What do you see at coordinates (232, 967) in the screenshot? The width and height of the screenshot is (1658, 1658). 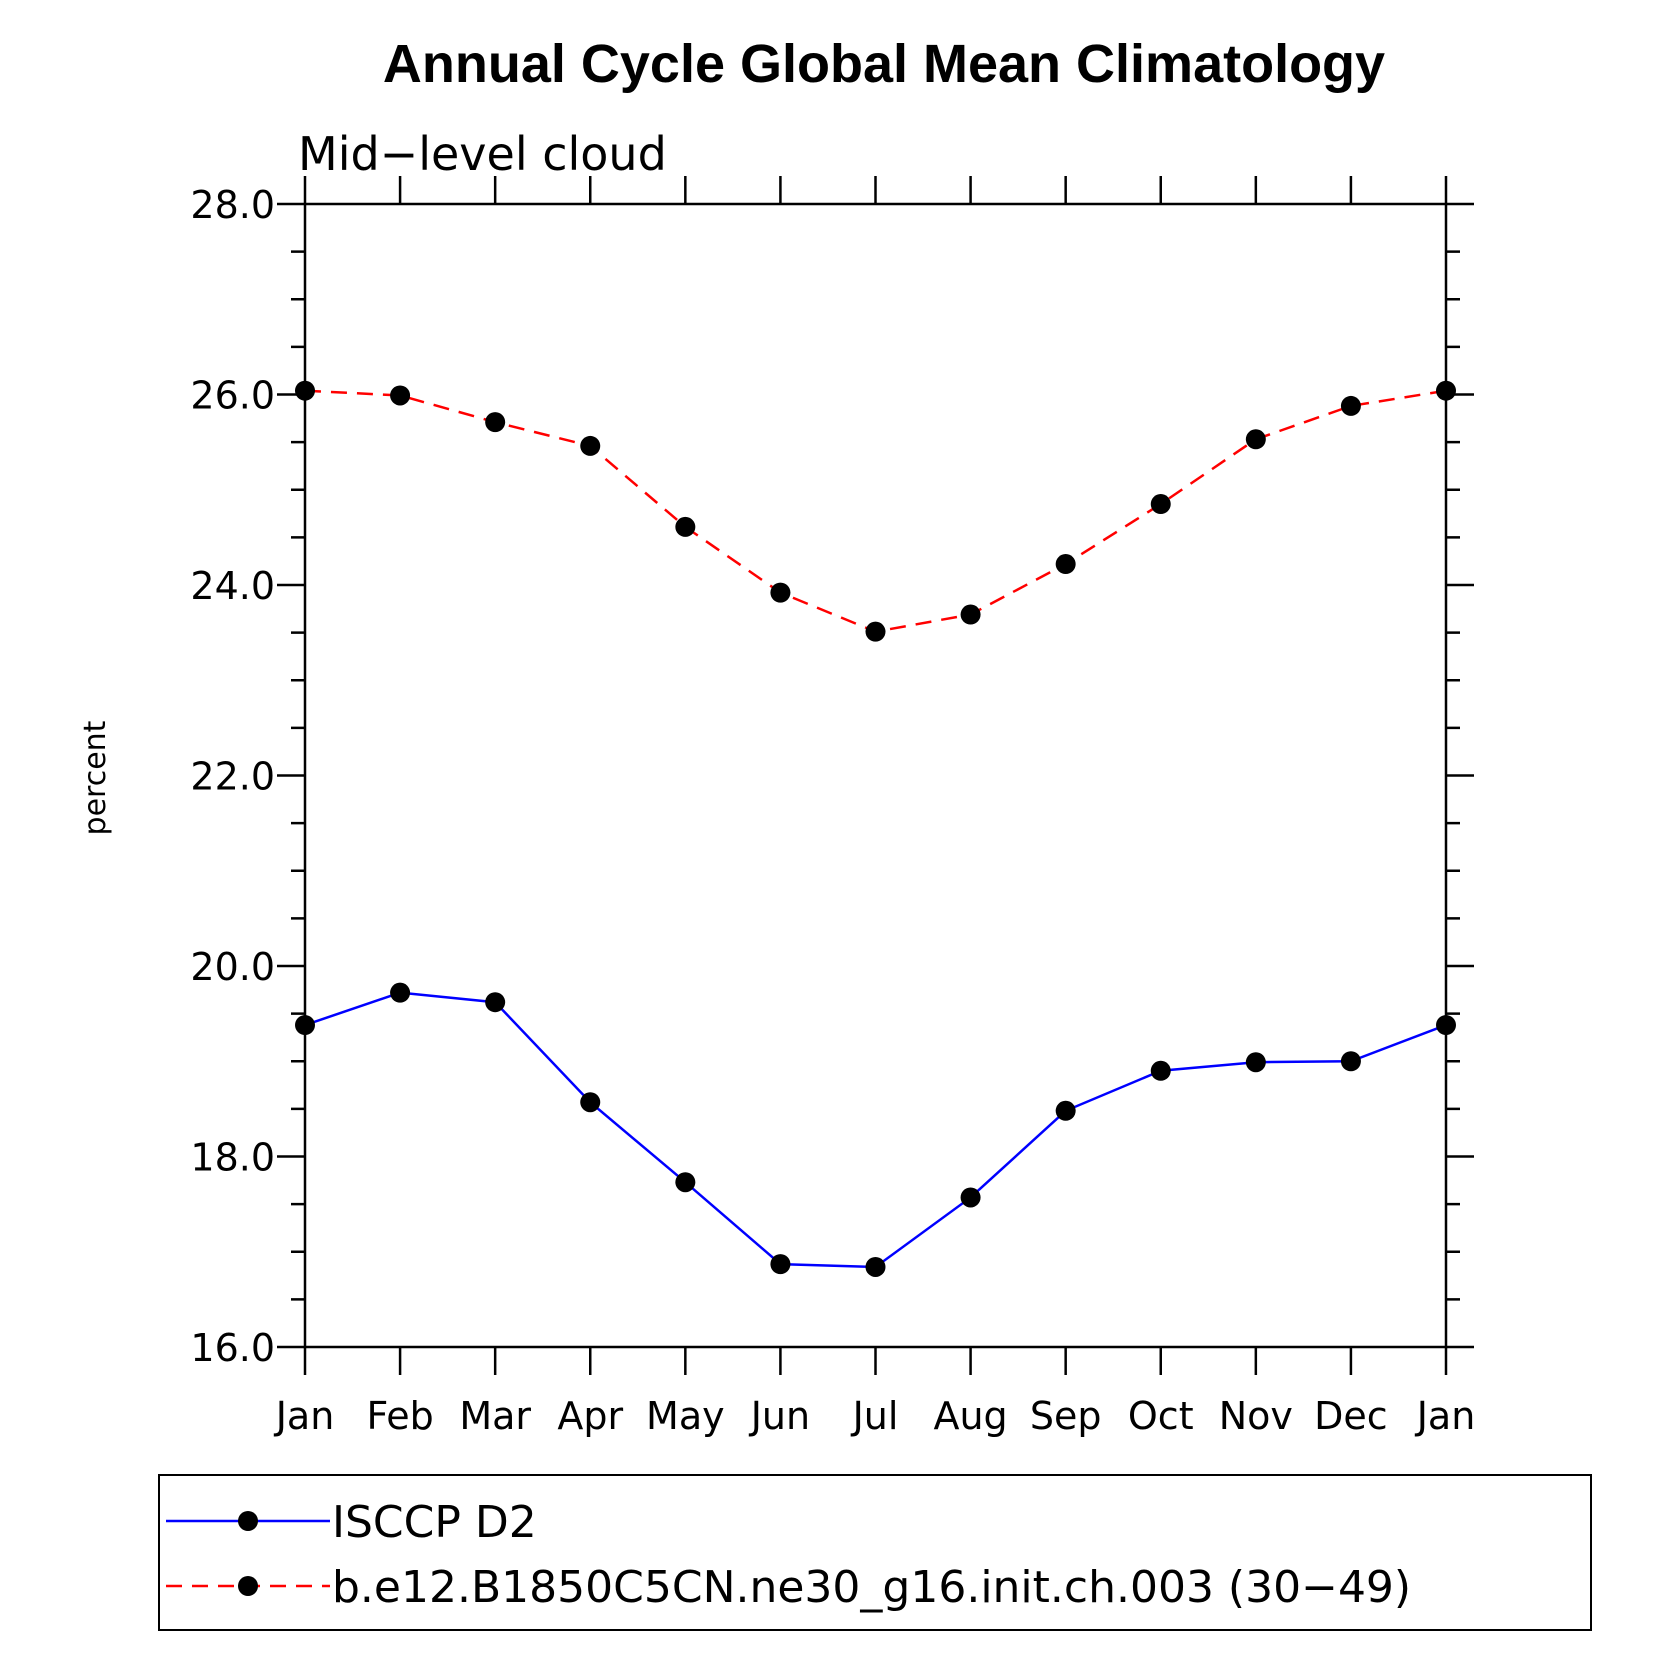 I see `y-tick-label: 20.0` at bounding box center [232, 967].